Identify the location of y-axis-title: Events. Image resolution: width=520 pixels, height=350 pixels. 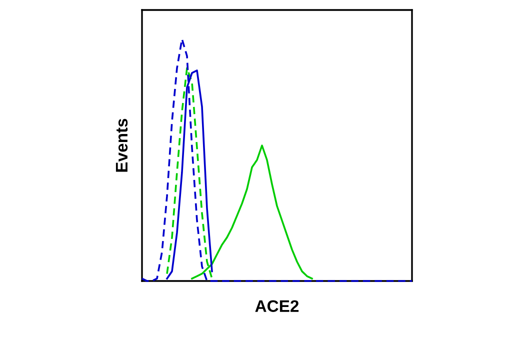
(122, 145).